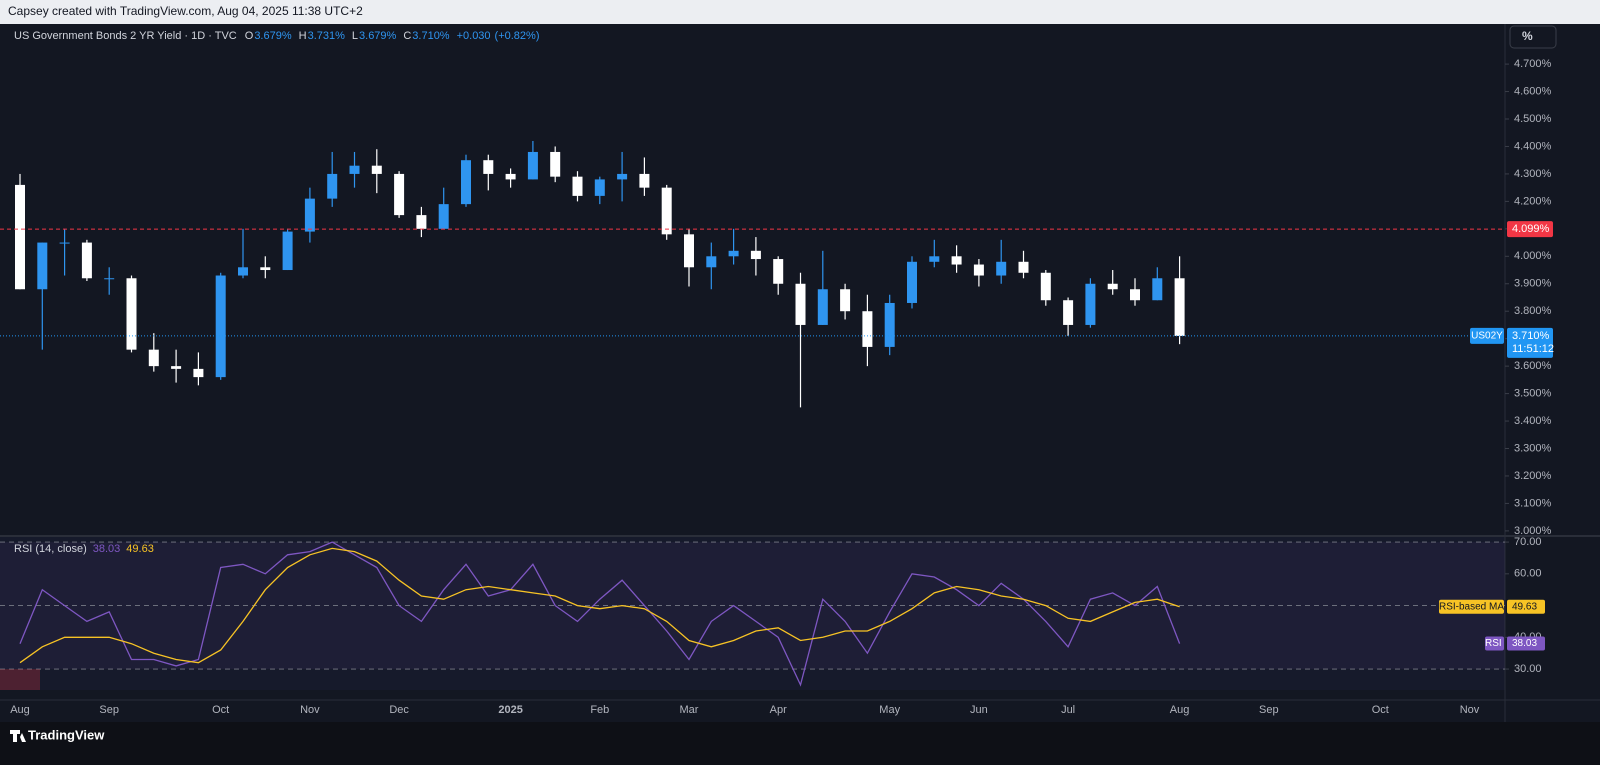 The width and height of the screenshot is (1600, 765). I want to click on level-badge, so click(1530, 229).